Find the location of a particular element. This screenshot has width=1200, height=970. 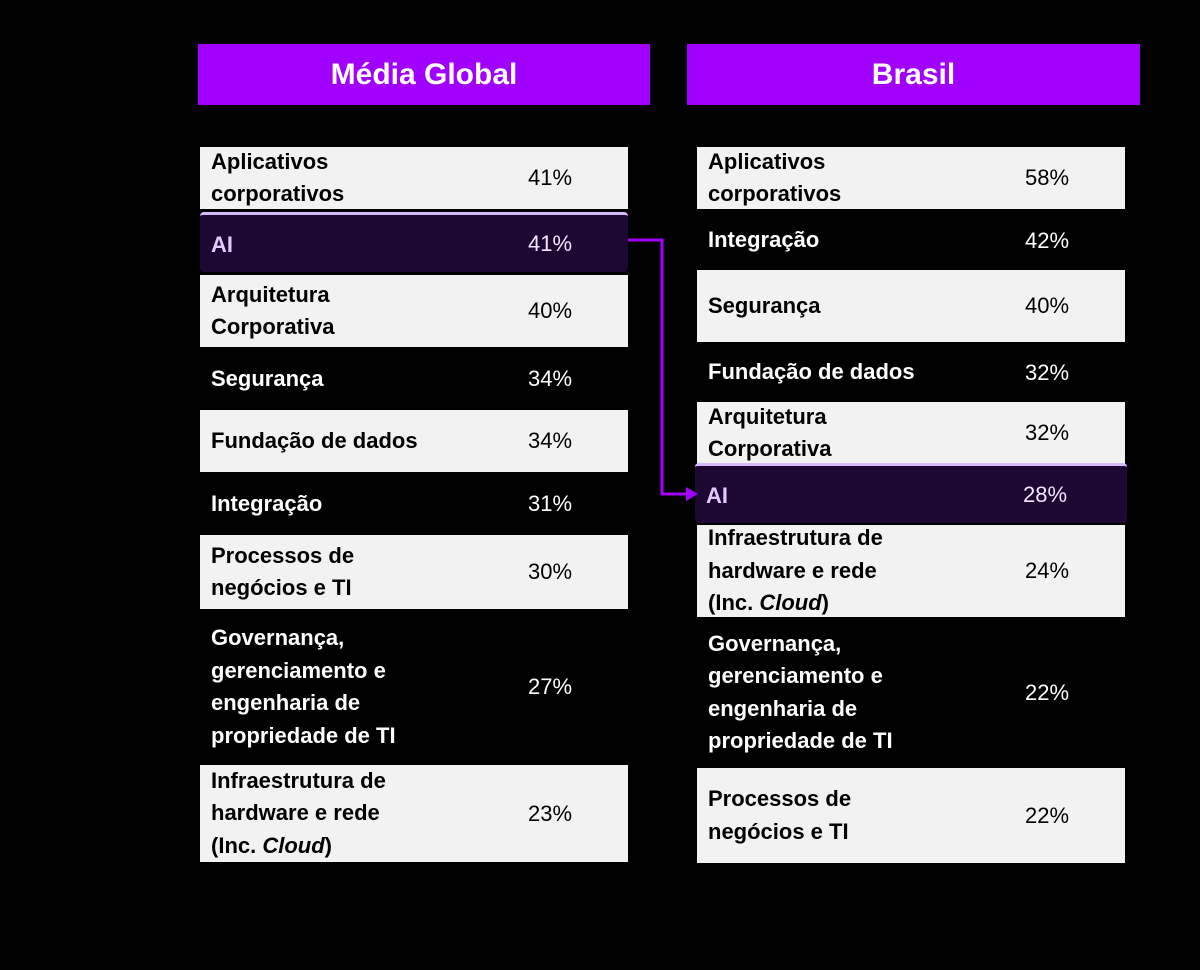

global-row: Segurança 34% is located at coordinates (414, 379).